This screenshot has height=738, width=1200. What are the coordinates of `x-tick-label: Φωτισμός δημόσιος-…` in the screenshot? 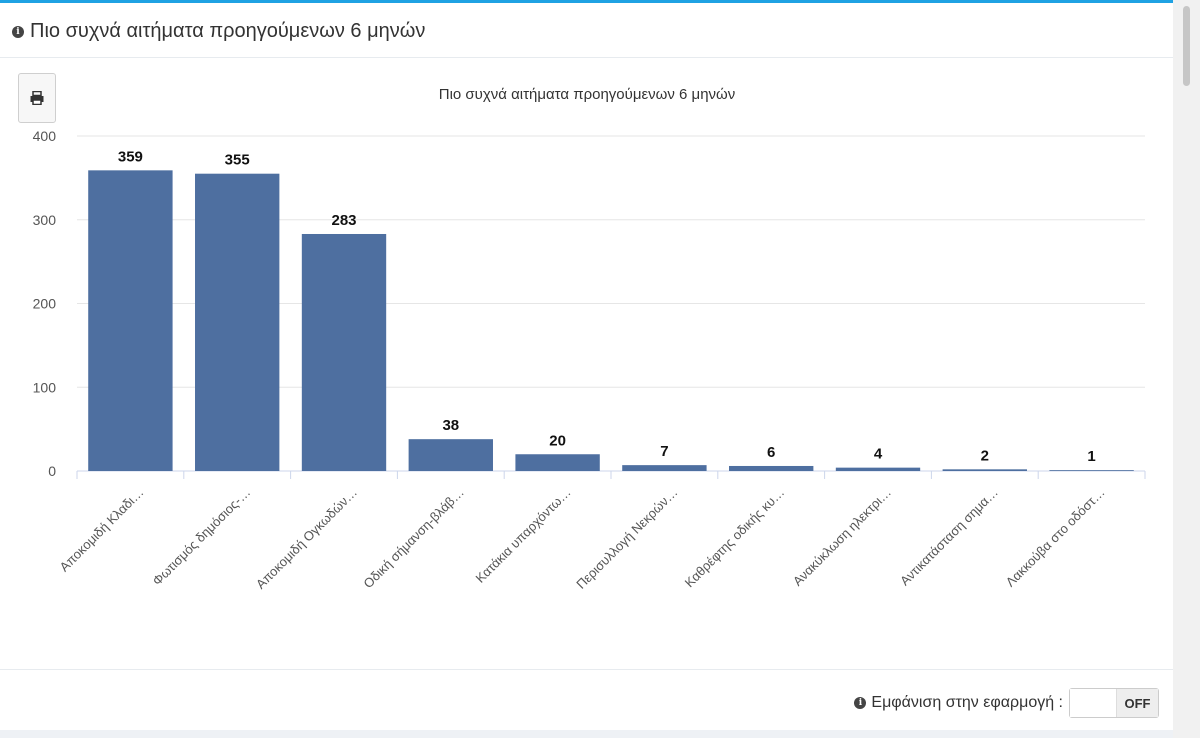 It's located at (201, 537).